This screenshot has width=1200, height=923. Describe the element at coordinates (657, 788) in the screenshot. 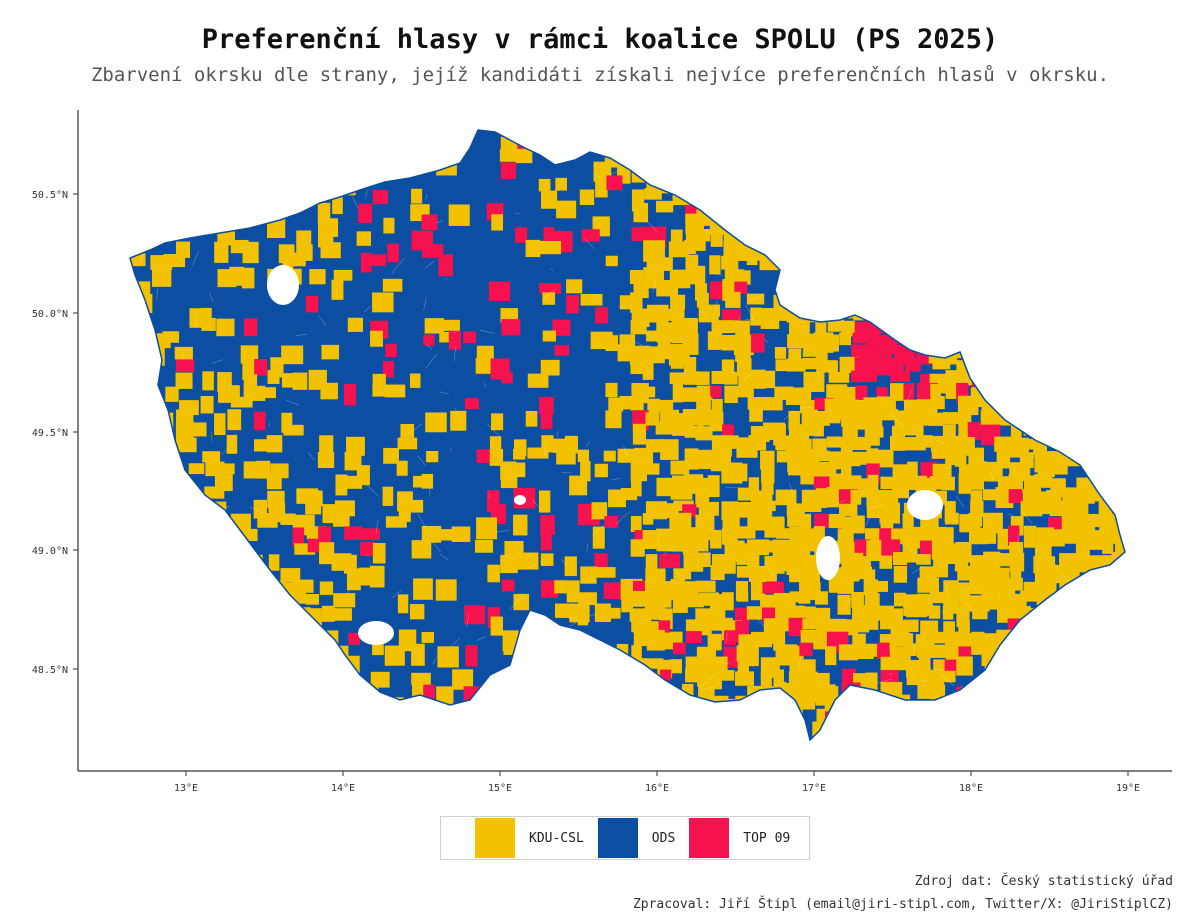

I see `x-tick-label: 16°E` at that location.